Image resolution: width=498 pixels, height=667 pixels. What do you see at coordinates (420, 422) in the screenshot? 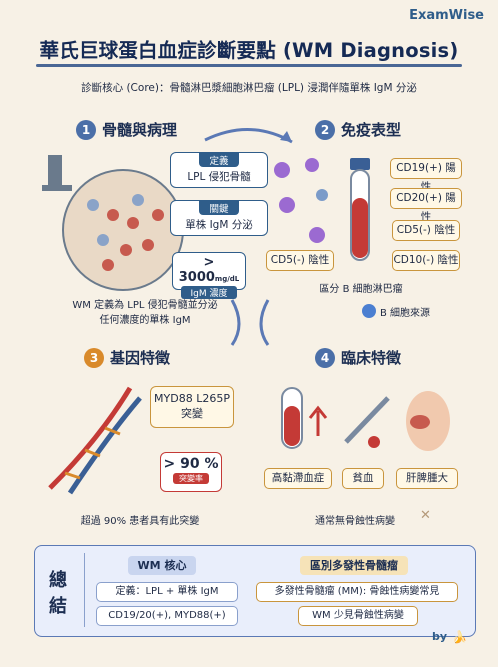
I see `liver-icon` at bounding box center [420, 422].